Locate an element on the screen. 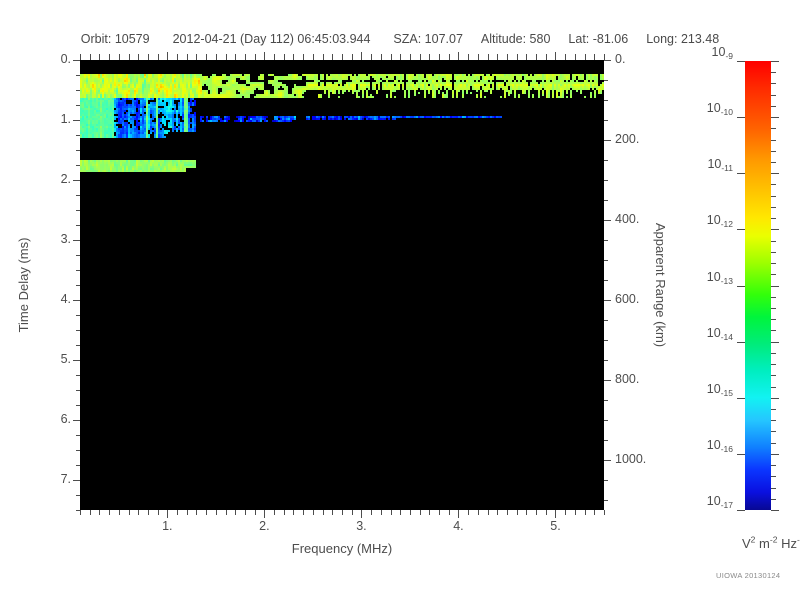  y-tick-left-label-0: 0. is located at coordinates (65, 59).